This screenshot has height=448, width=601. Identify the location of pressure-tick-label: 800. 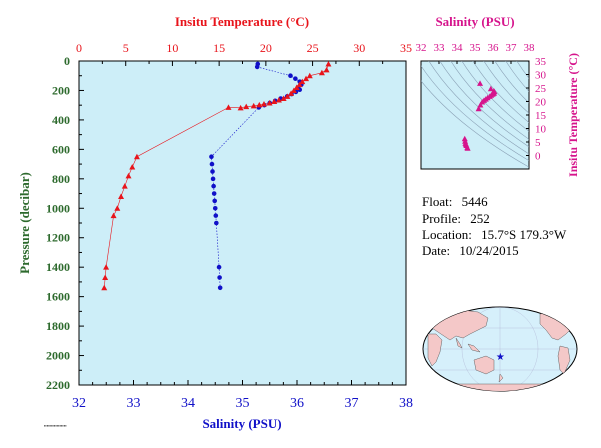
(61, 179).